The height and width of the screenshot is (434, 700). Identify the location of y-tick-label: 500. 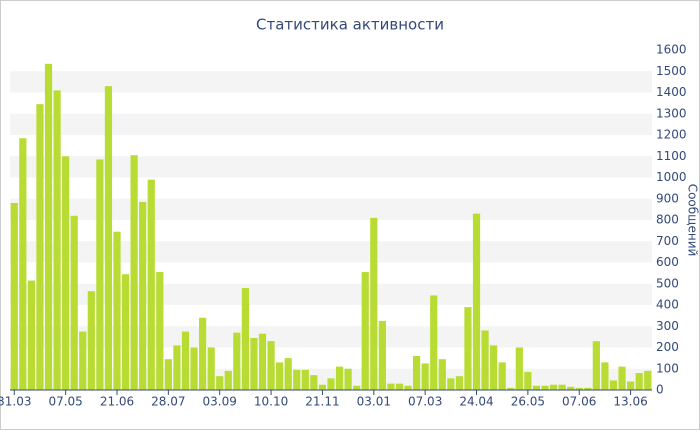
(667, 283).